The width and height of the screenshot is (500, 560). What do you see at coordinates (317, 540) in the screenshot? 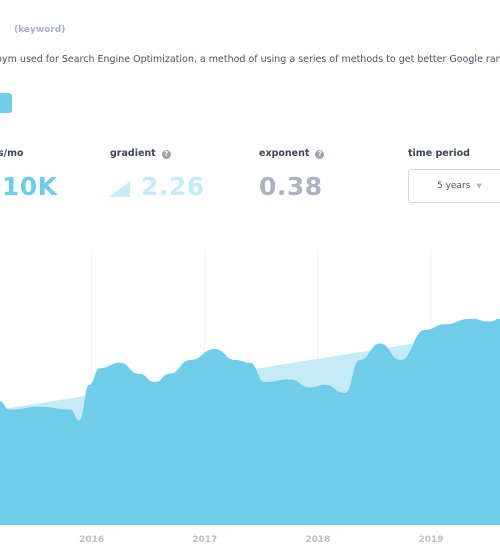
I see `x-tick-label: 2018` at bounding box center [317, 540].